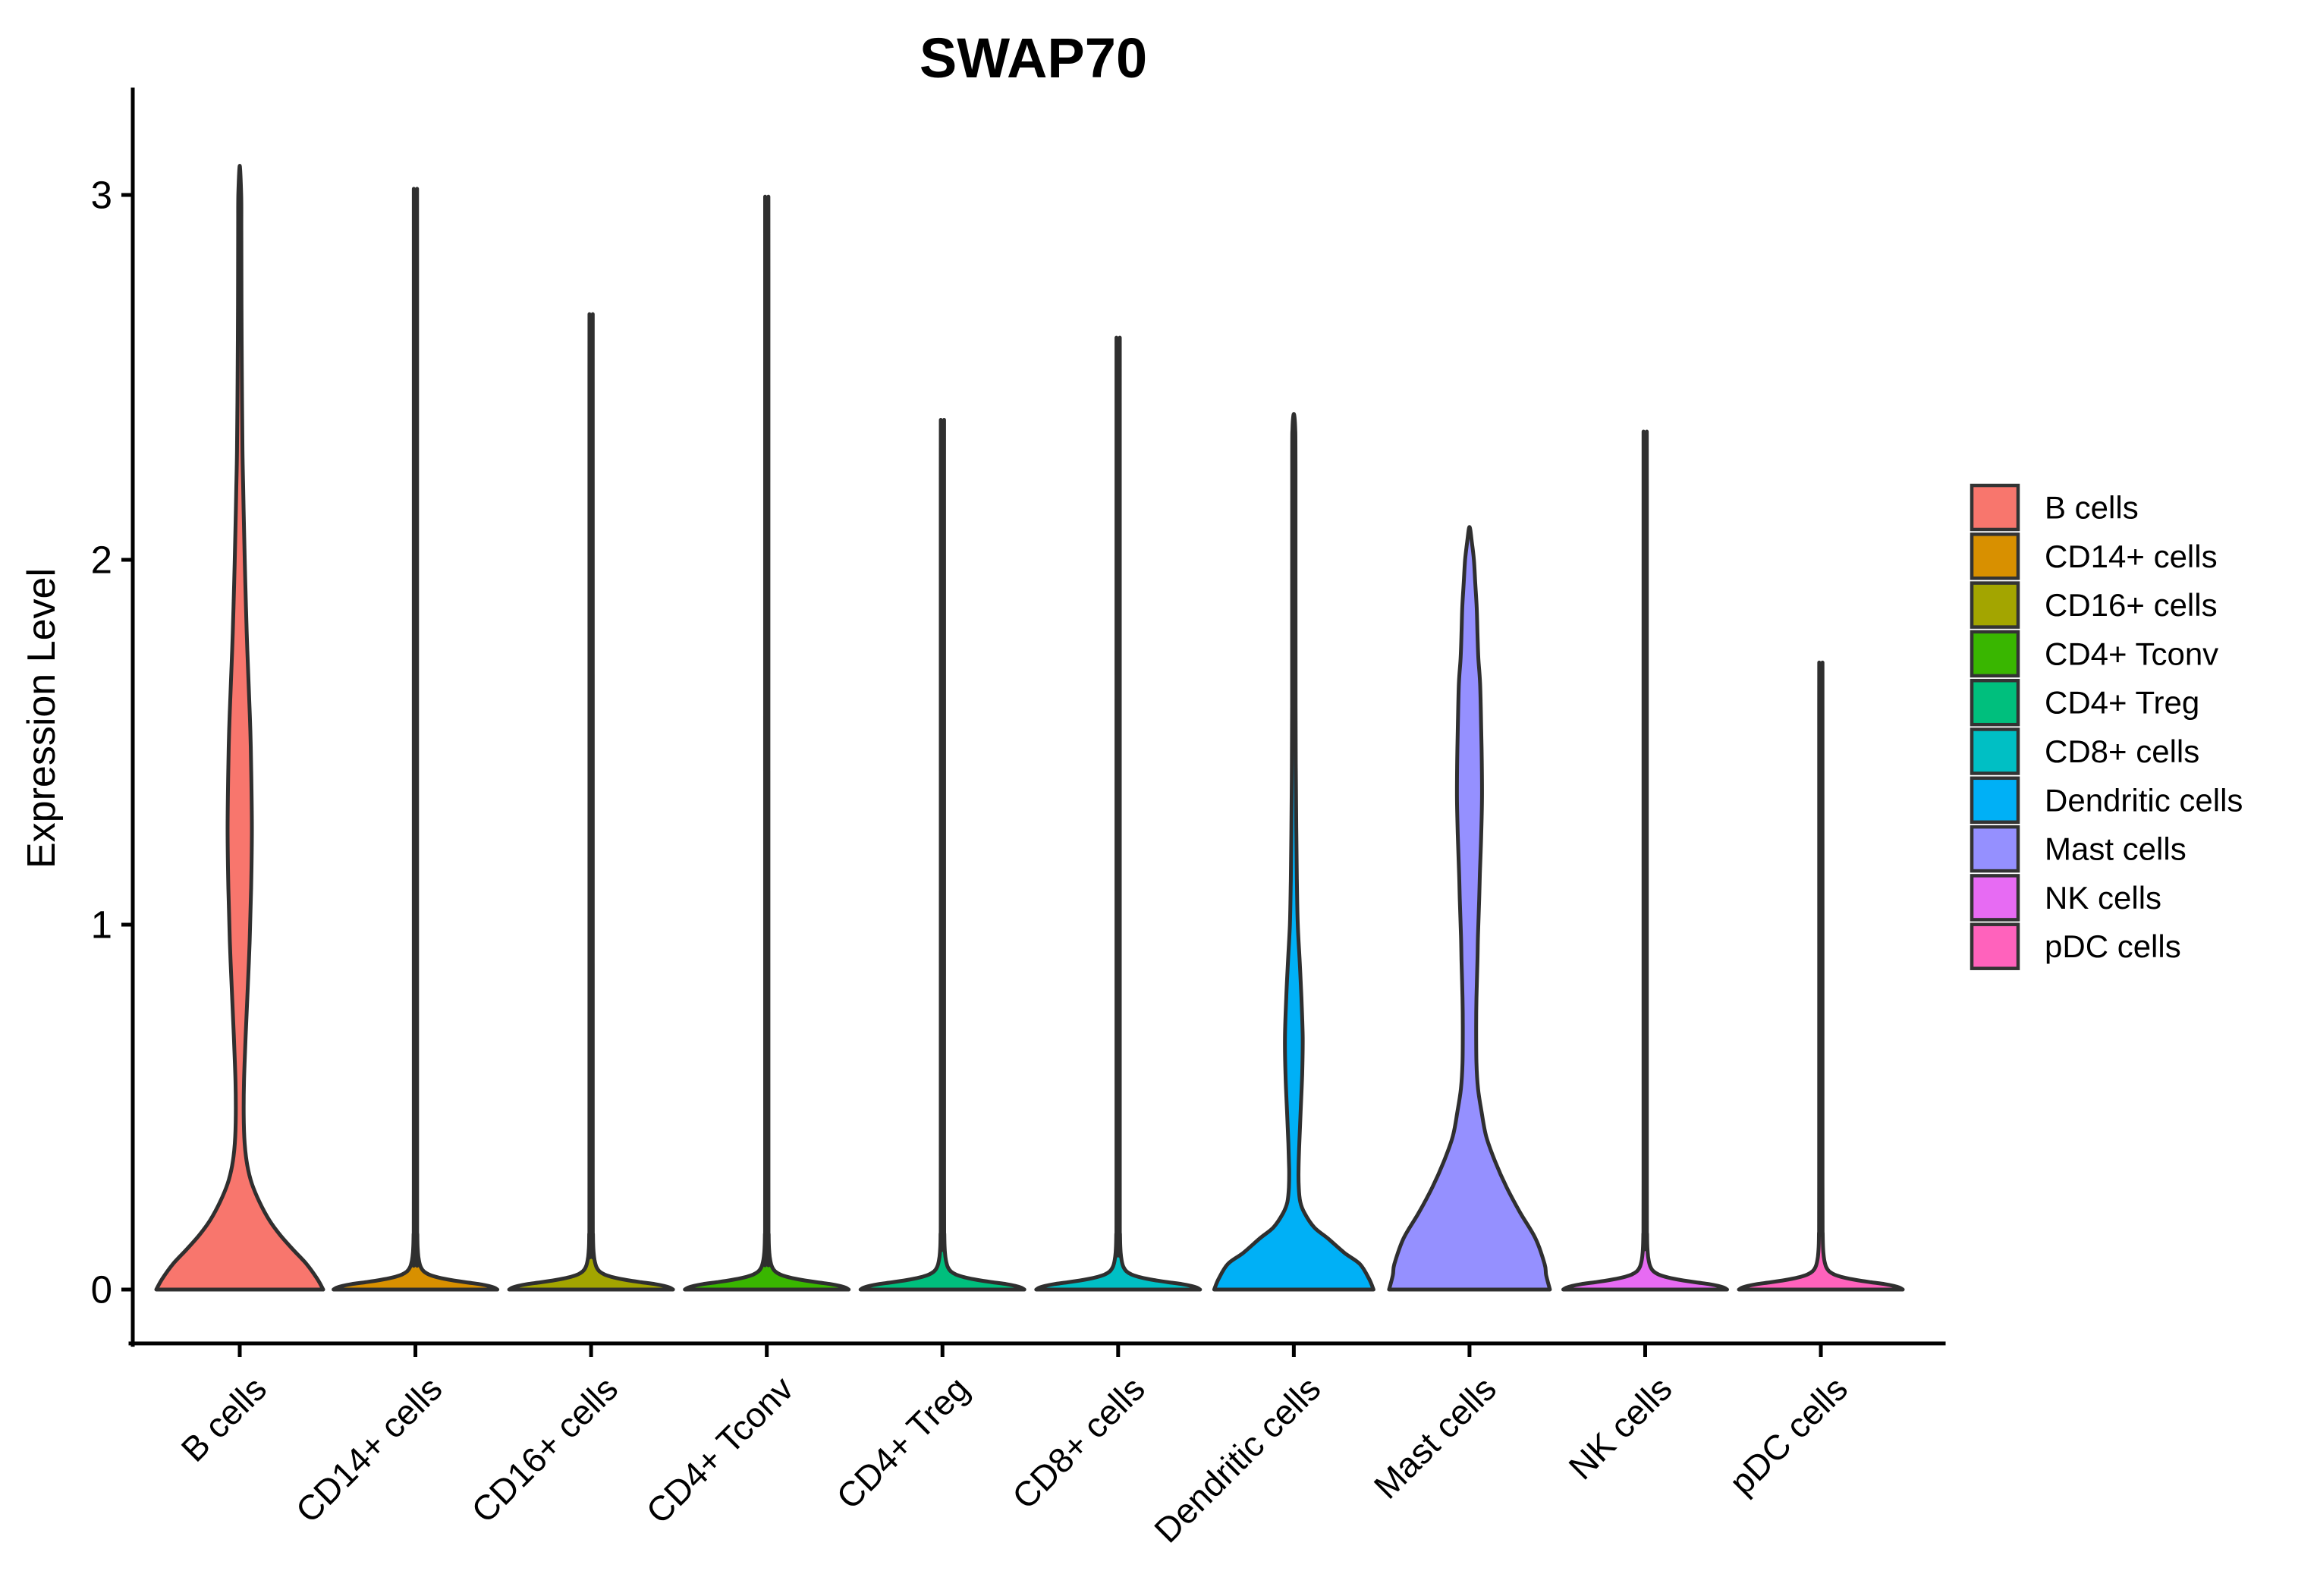  What do you see at coordinates (2131, 556) in the screenshot?
I see `legend-item-label-cd14-cells: CD14+ cells` at bounding box center [2131, 556].